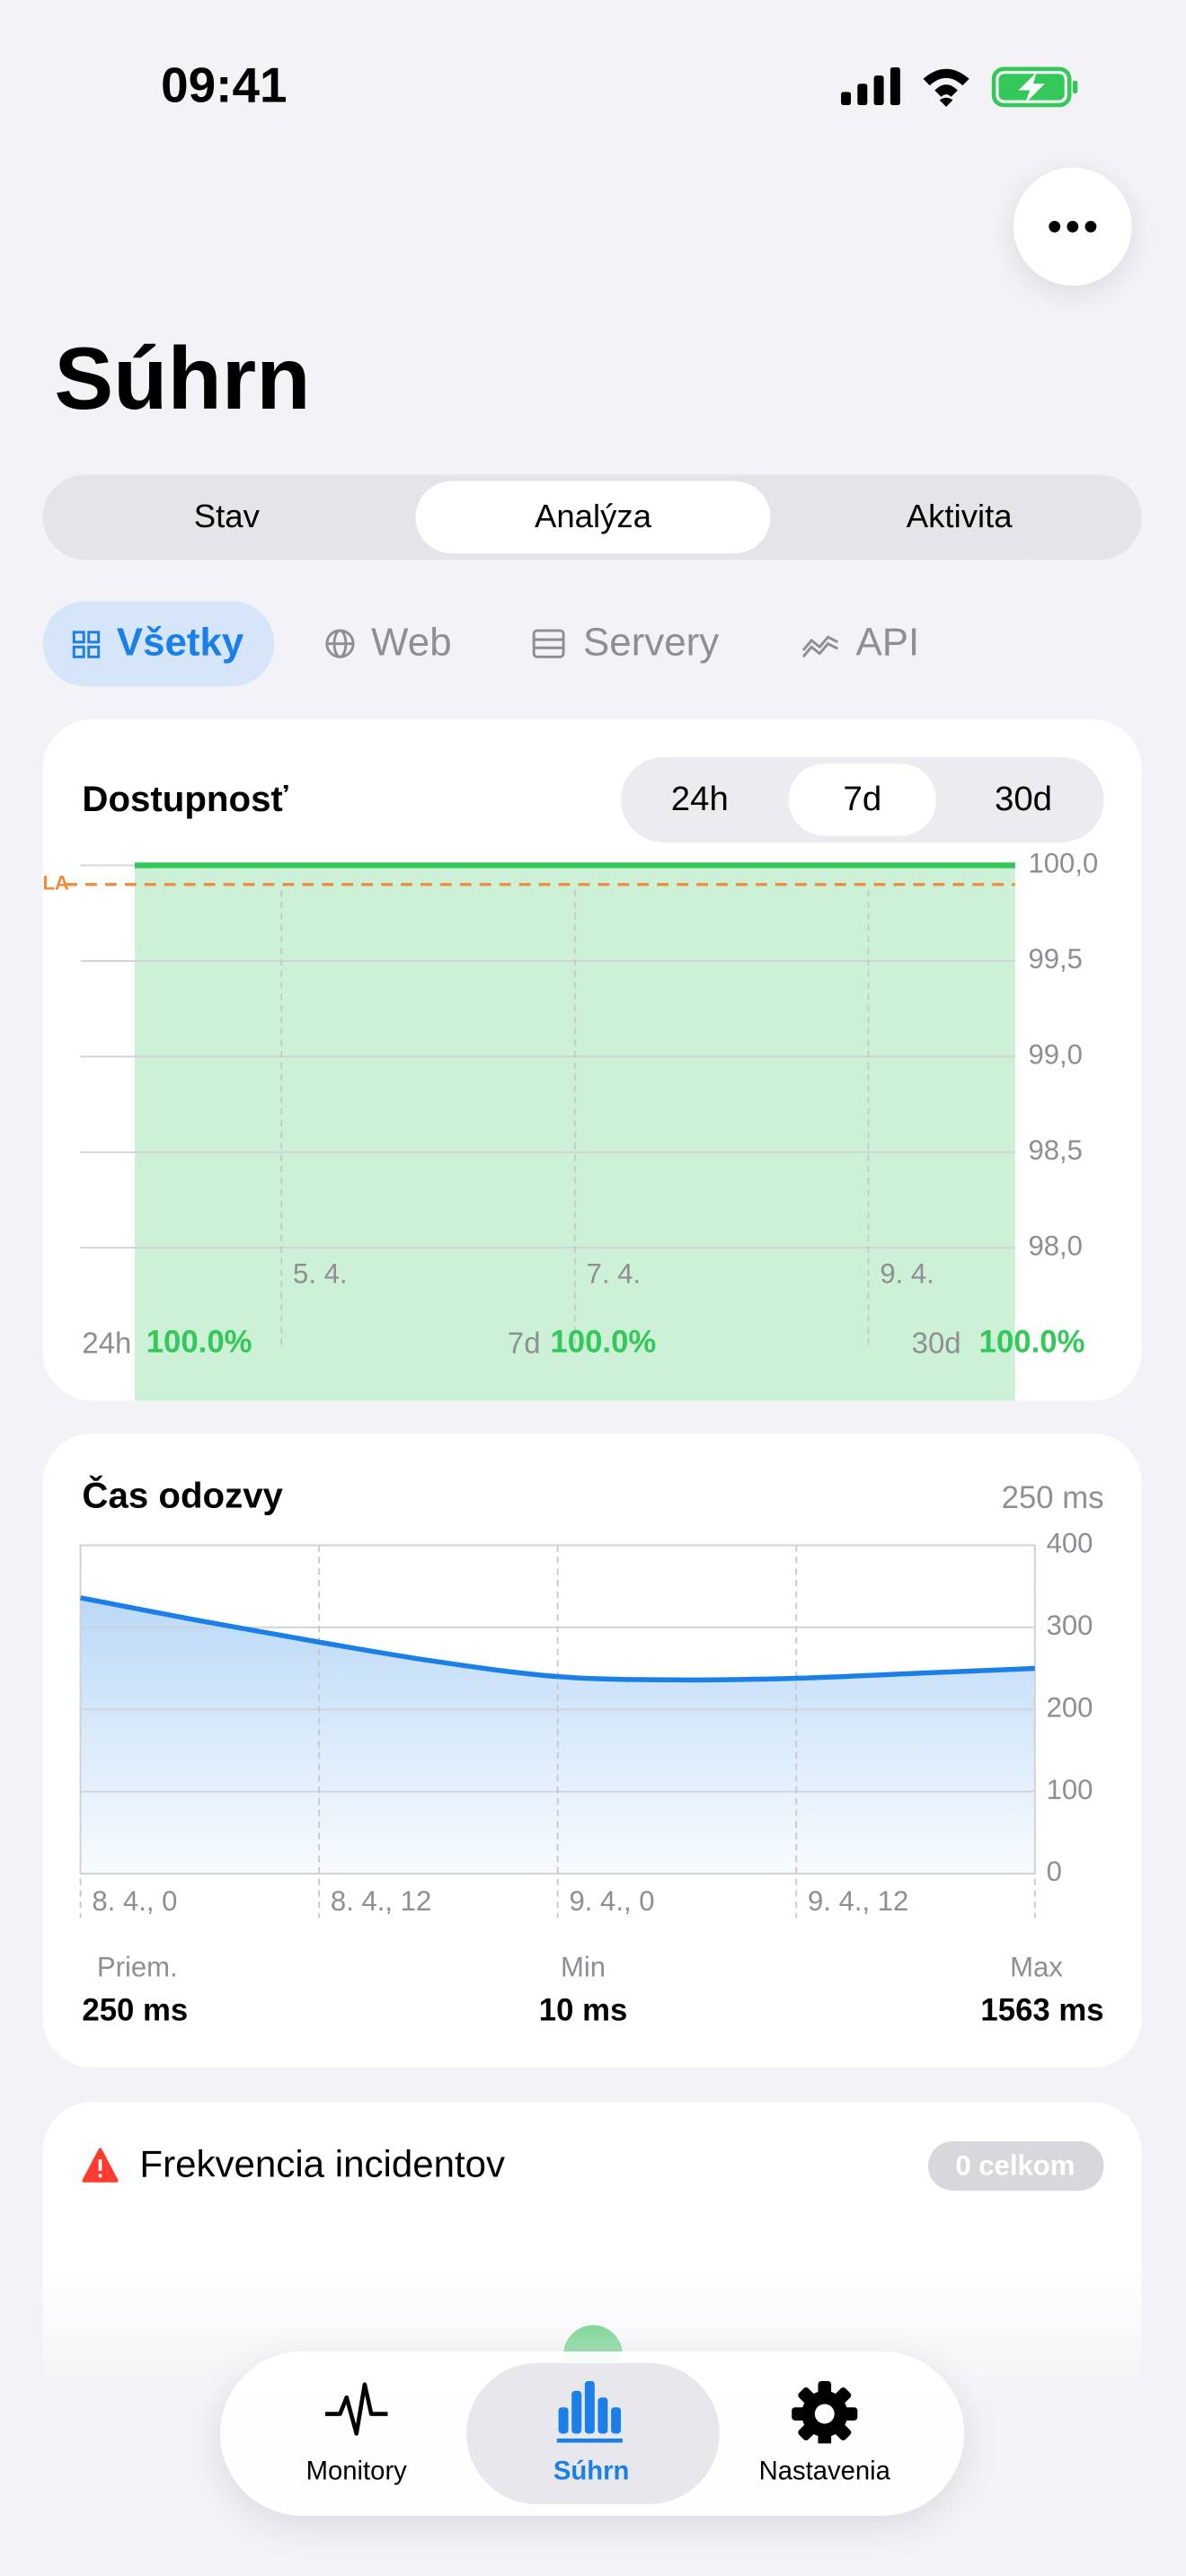 This screenshot has height=2576, width=1186. What do you see at coordinates (887, 643) in the screenshot?
I see `filter: API` at bounding box center [887, 643].